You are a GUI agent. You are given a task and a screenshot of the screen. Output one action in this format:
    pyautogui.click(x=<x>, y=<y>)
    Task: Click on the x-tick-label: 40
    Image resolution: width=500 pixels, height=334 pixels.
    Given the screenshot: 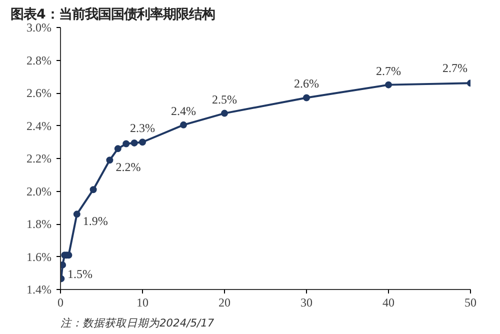 What is the action you would take?
    pyautogui.click(x=388, y=303)
    